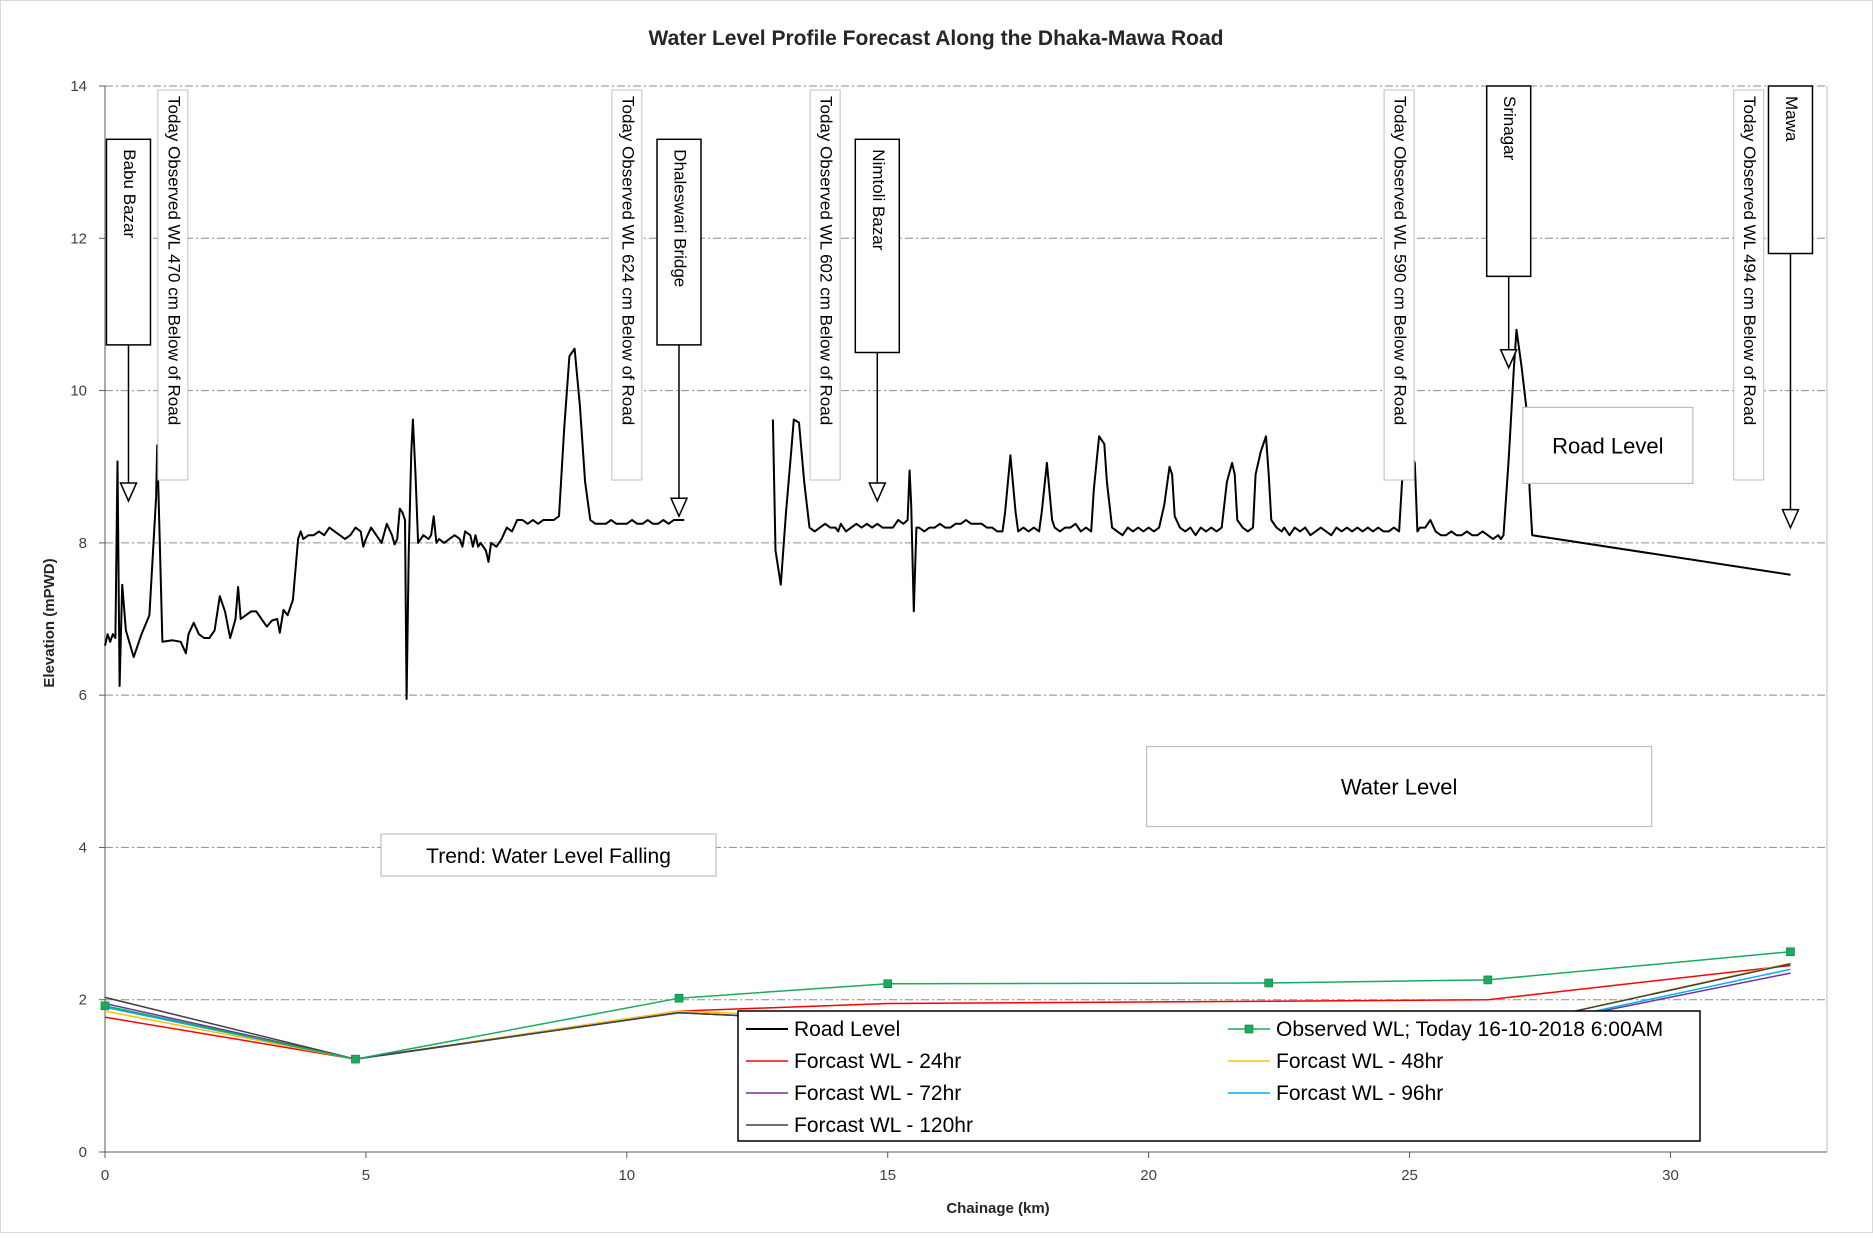  I want to click on legend-swatch-marker, so click(1249, 1029).